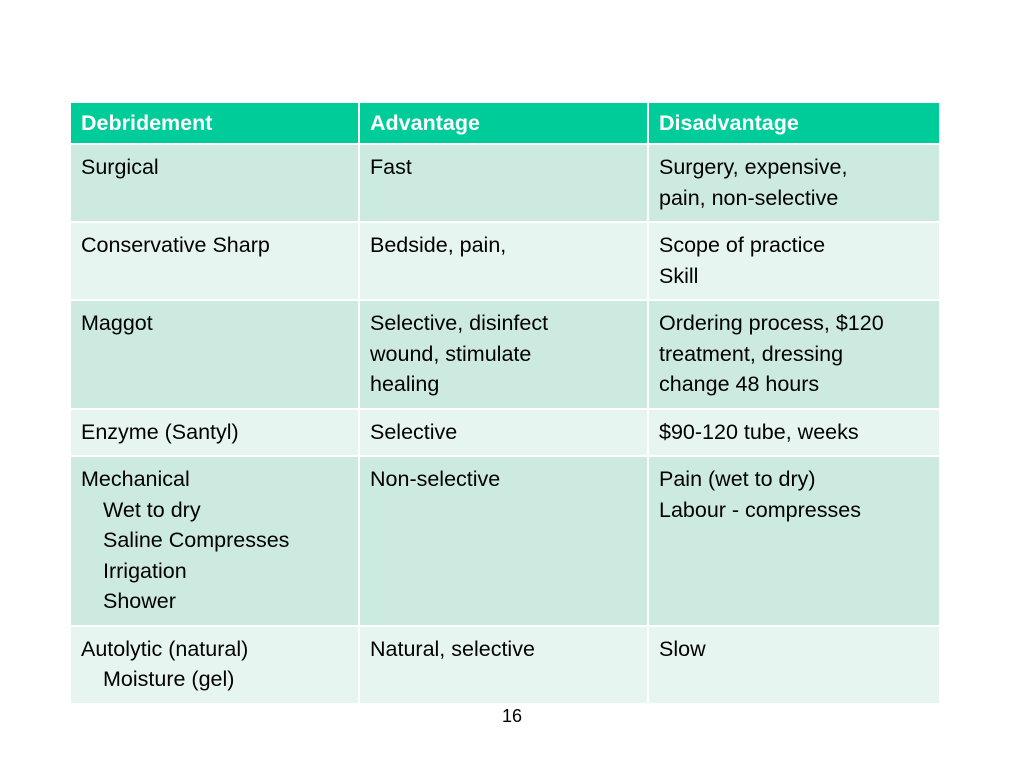 This screenshot has height=768, width=1024. Describe the element at coordinates (165, 648) in the screenshot. I see `cell-line: Autolytic (natural)` at that location.